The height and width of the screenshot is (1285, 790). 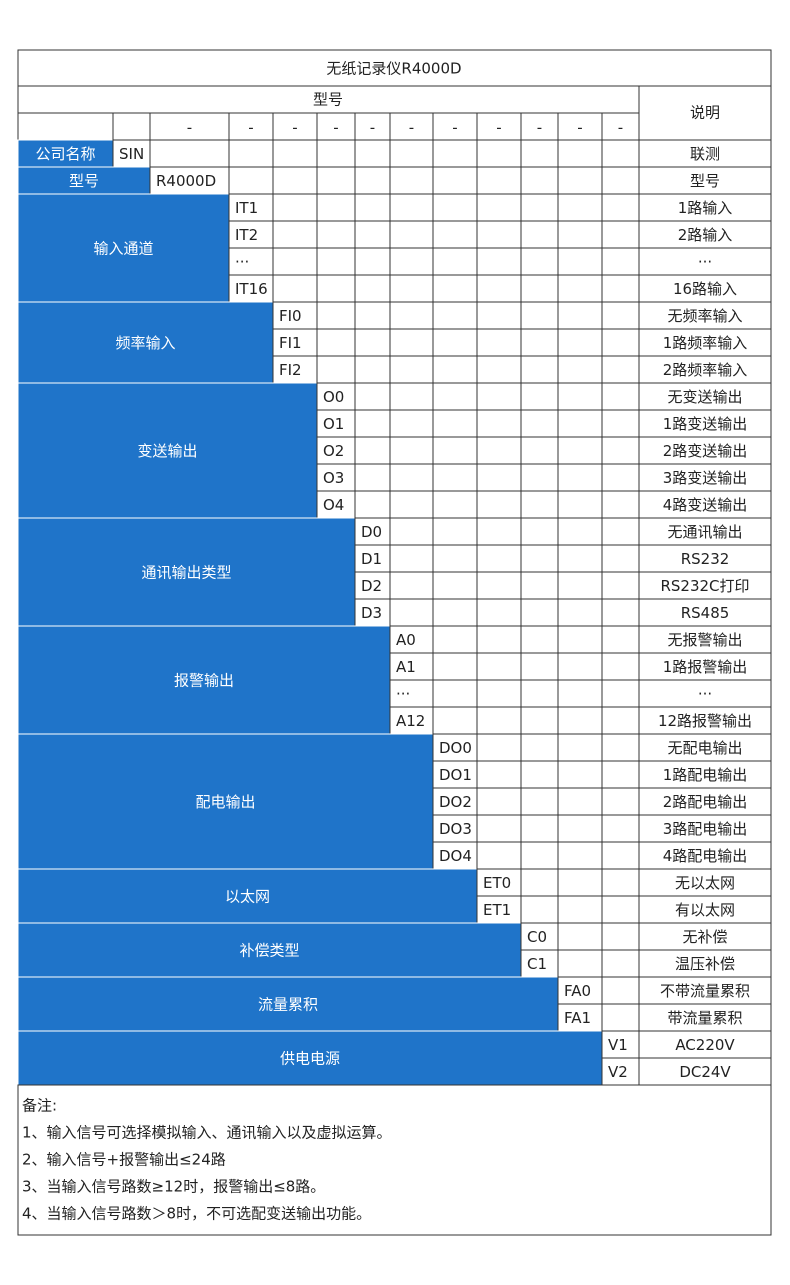 What do you see at coordinates (705, 964) in the screenshot?
I see `description: 温压补偿` at bounding box center [705, 964].